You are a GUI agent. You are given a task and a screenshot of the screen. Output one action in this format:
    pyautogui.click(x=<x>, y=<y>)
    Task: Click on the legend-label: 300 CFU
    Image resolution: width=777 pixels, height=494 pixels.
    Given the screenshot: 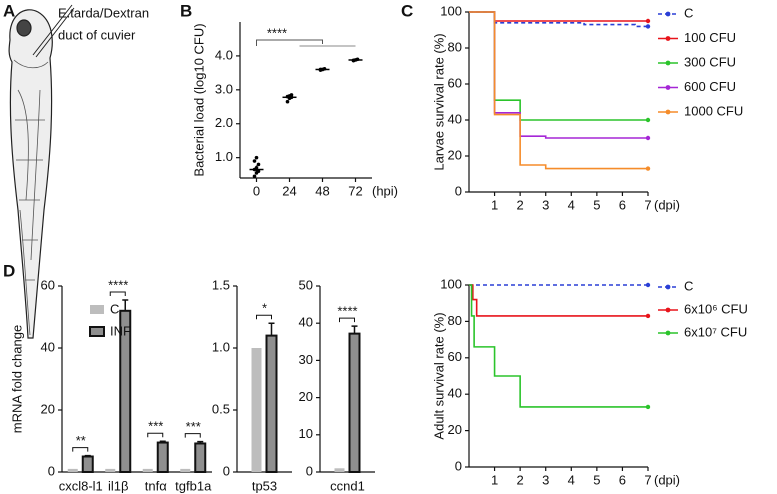 What is the action you would take?
    pyautogui.click(x=710, y=61)
    